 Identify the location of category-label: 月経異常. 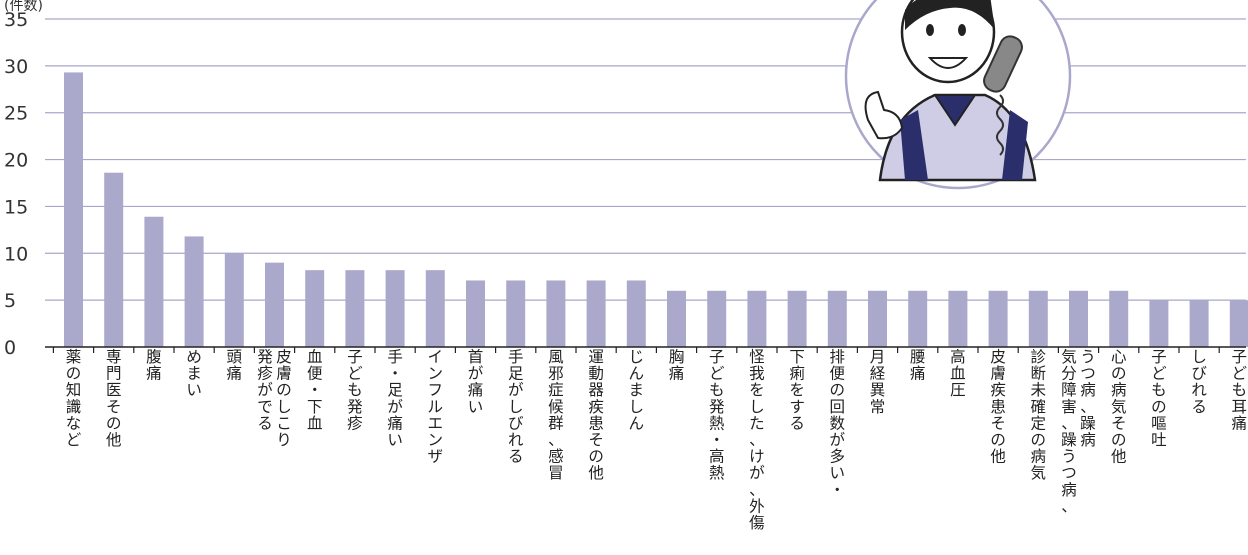
(878, 382).